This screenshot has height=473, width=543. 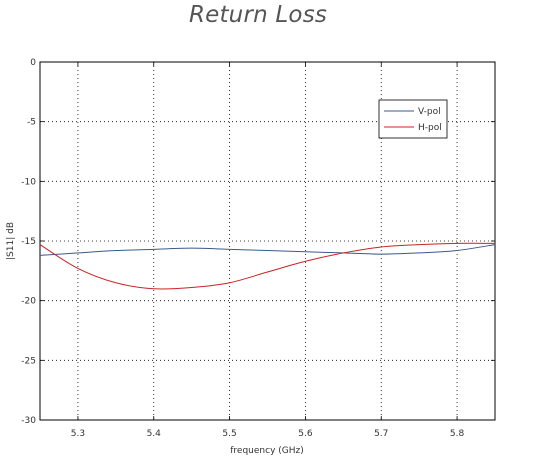 I want to click on y-axis-label: |S11| dB, so click(x=11, y=241).